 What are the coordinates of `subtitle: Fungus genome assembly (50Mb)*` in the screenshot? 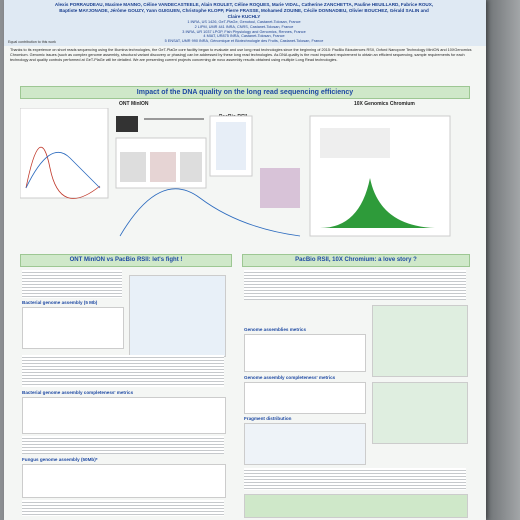 It's located at (60, 459).